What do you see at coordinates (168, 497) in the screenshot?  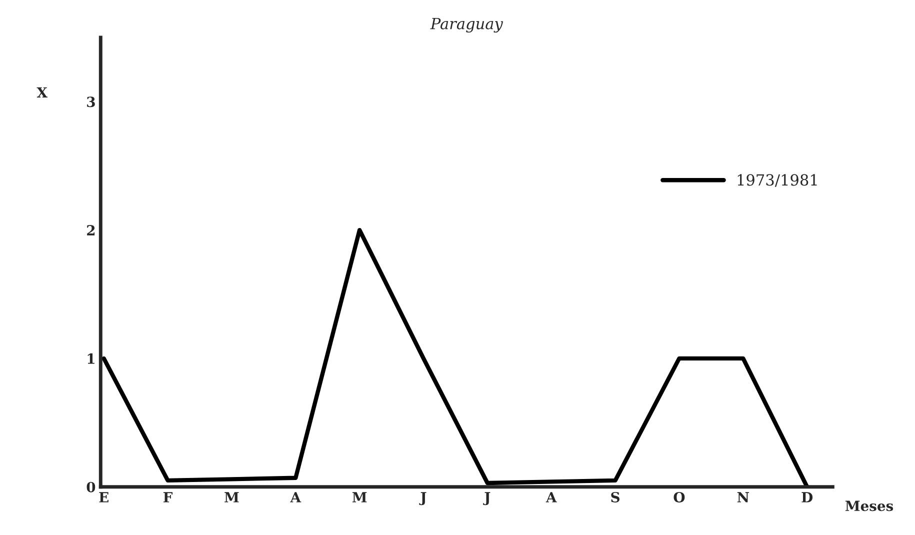 I see `x-tick-label: F` at bounding box center [168, 497].